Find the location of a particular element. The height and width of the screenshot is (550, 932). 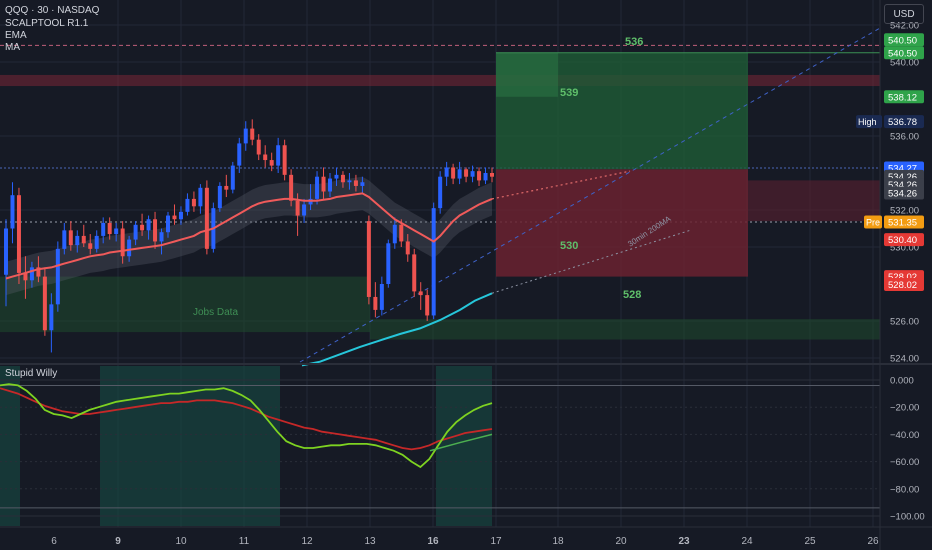

price-tag: High is located at coordinates (867, 122).